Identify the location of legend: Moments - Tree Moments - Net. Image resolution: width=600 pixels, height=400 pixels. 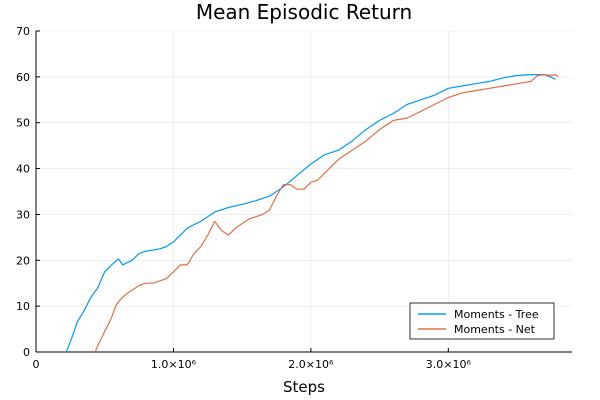
(482, 321).